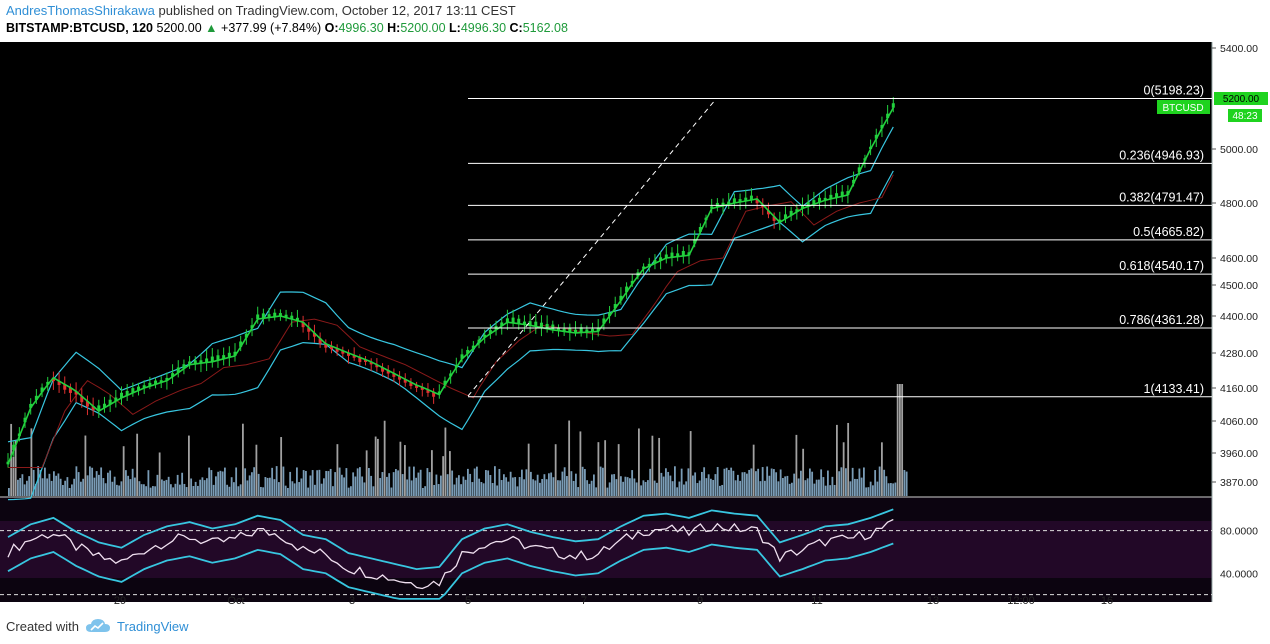 The height and width of the screenshot is (644, 1270). What do you see at coordinates (1239, 49) in the screenshot?
I see `y-axis-label: 5400.00` at bounding box center [1239, 49].